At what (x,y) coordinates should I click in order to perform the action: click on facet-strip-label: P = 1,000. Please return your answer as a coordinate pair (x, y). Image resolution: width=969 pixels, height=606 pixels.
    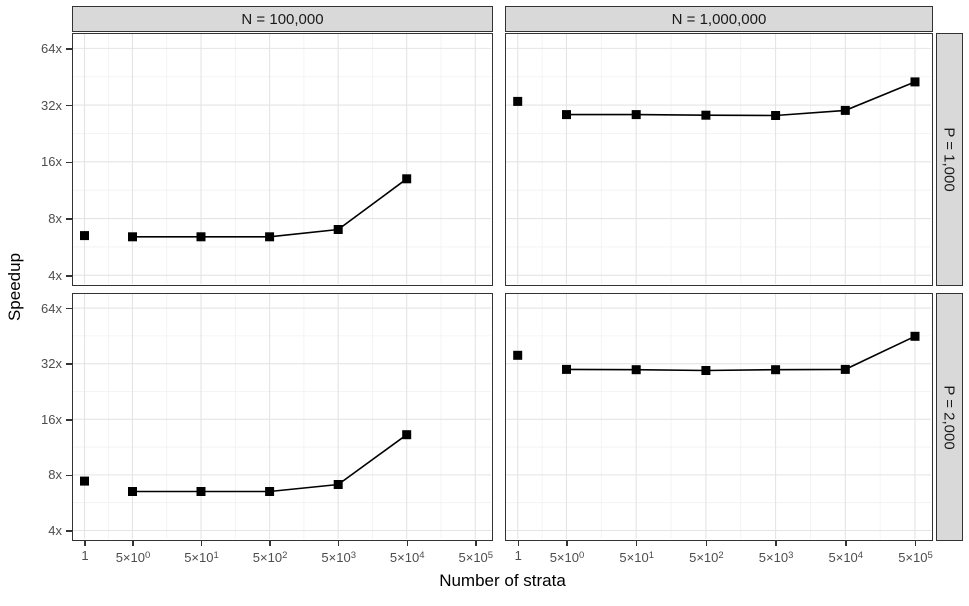
    Looking at the image, I should click on (949, 159).